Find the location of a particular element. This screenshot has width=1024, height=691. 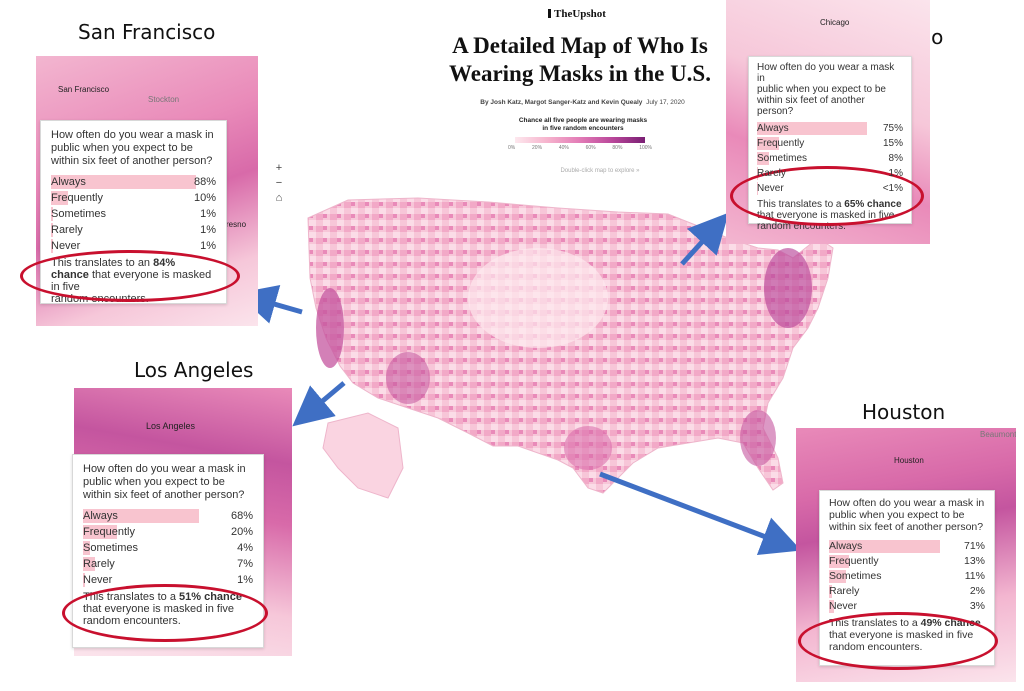

map-label: Los Angeles is located at coordinates (171, 426).